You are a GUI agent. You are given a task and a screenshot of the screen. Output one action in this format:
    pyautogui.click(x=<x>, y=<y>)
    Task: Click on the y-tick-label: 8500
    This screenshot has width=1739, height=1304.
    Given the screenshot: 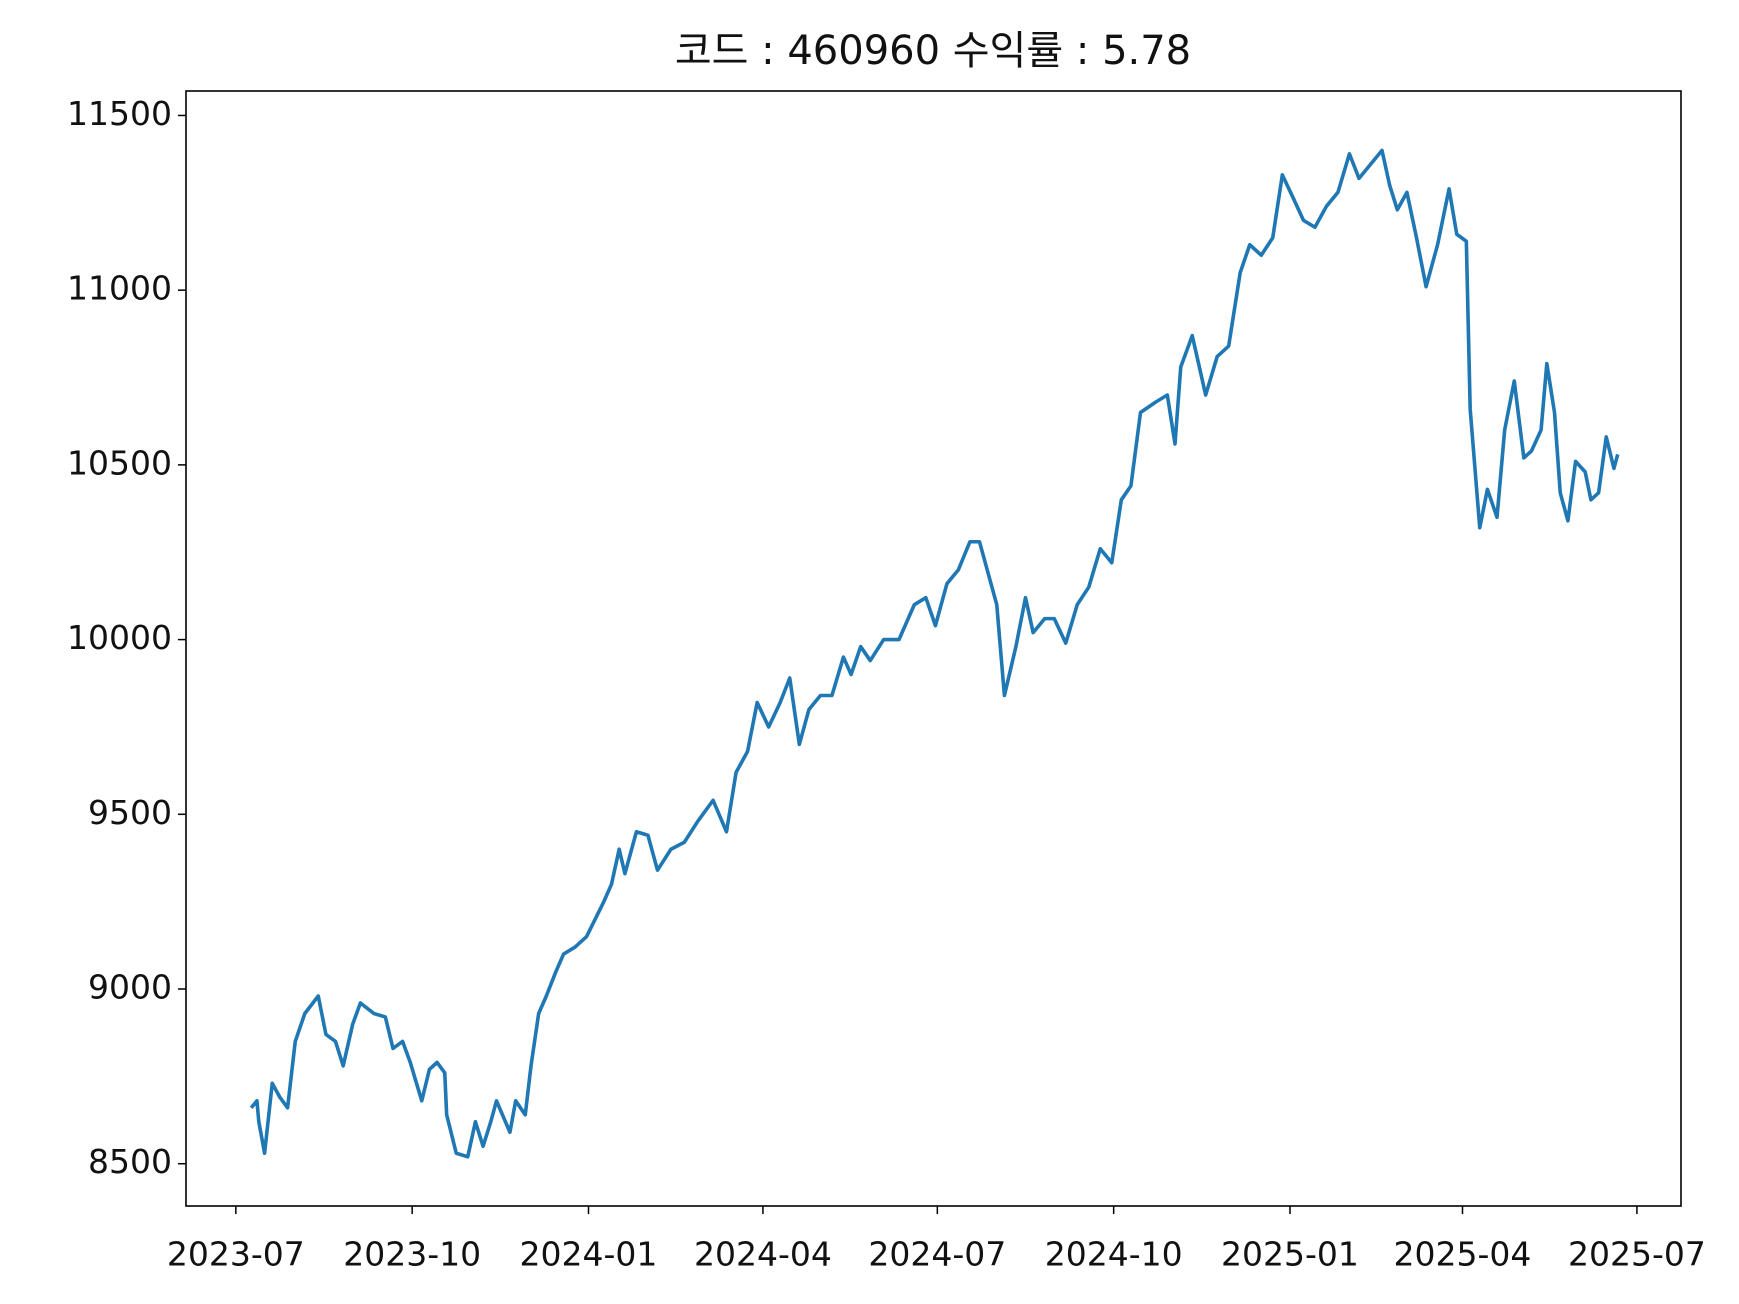 What is the action you would take?
    pyautogui.click(x=130, y=1161)
    